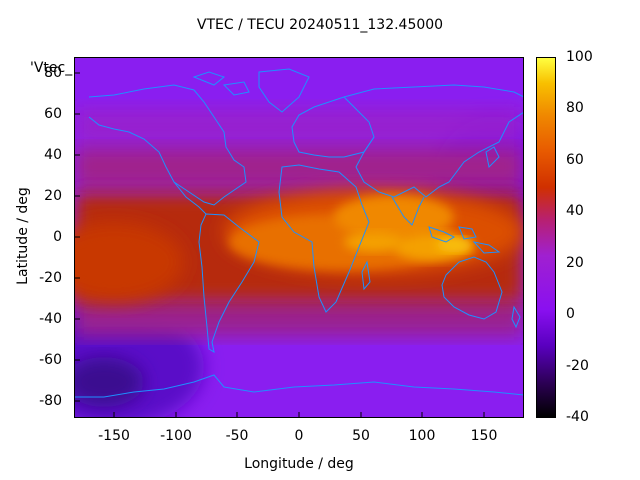 The image size is (640, 480). I want to click on y-tick-label: 60, so click(53, 114).